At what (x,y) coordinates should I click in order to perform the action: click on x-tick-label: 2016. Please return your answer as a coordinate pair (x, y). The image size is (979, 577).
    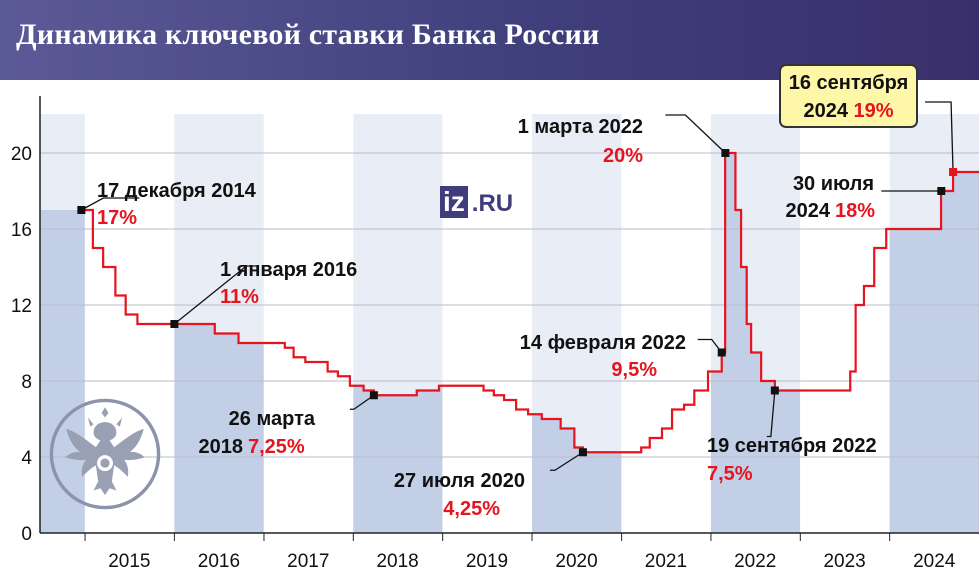
    Looking at the image, I should click on (219, 561).